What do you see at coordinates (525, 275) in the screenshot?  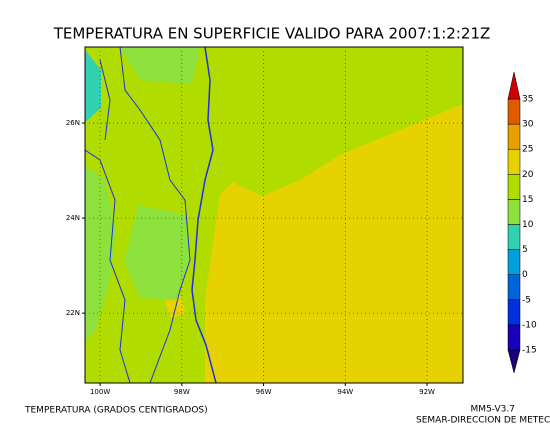 I see `colorbar-label: 0` at bounding box center [525, 275].